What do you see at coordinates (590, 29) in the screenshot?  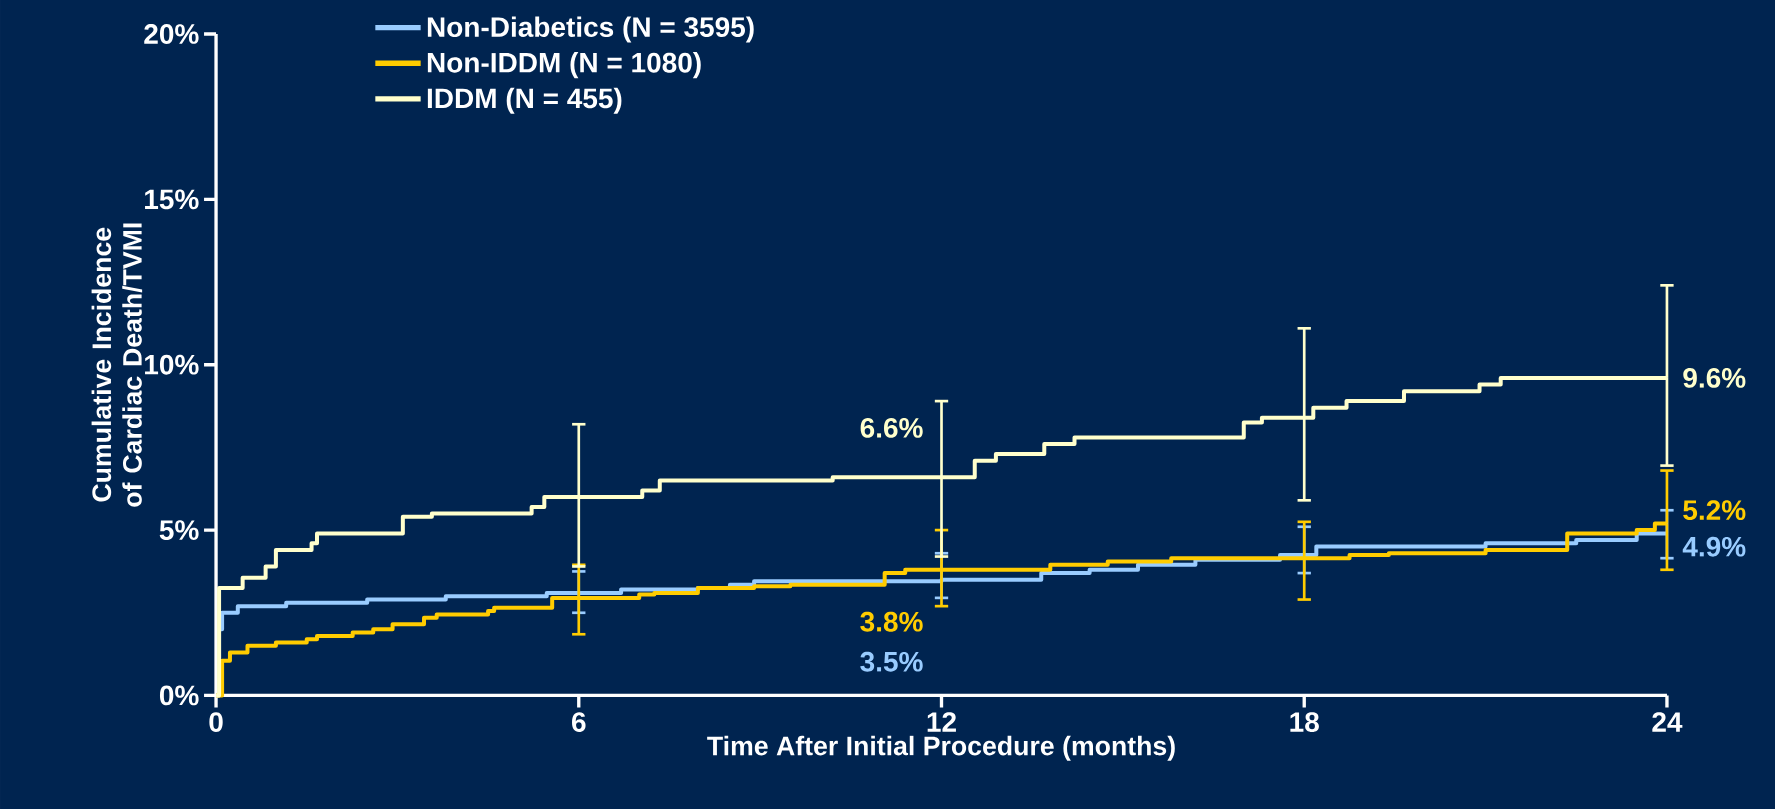 I see `legend-label: Non-Diabetics (N = 3595)` at bounding box center [590, 29].